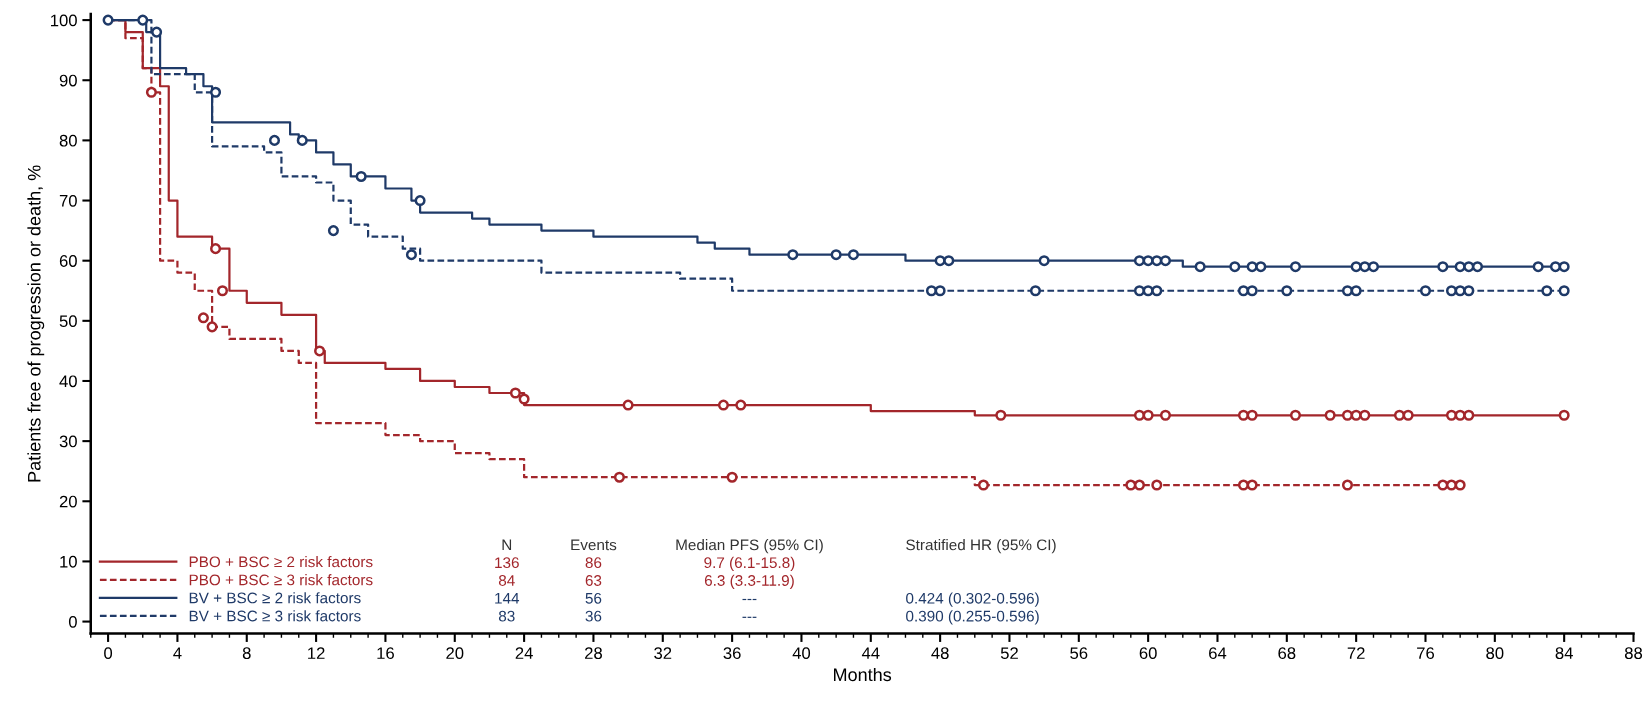 This screenshot has width=1650, height=704. I want to click on x-tick-label: 40, so click(801, 653).